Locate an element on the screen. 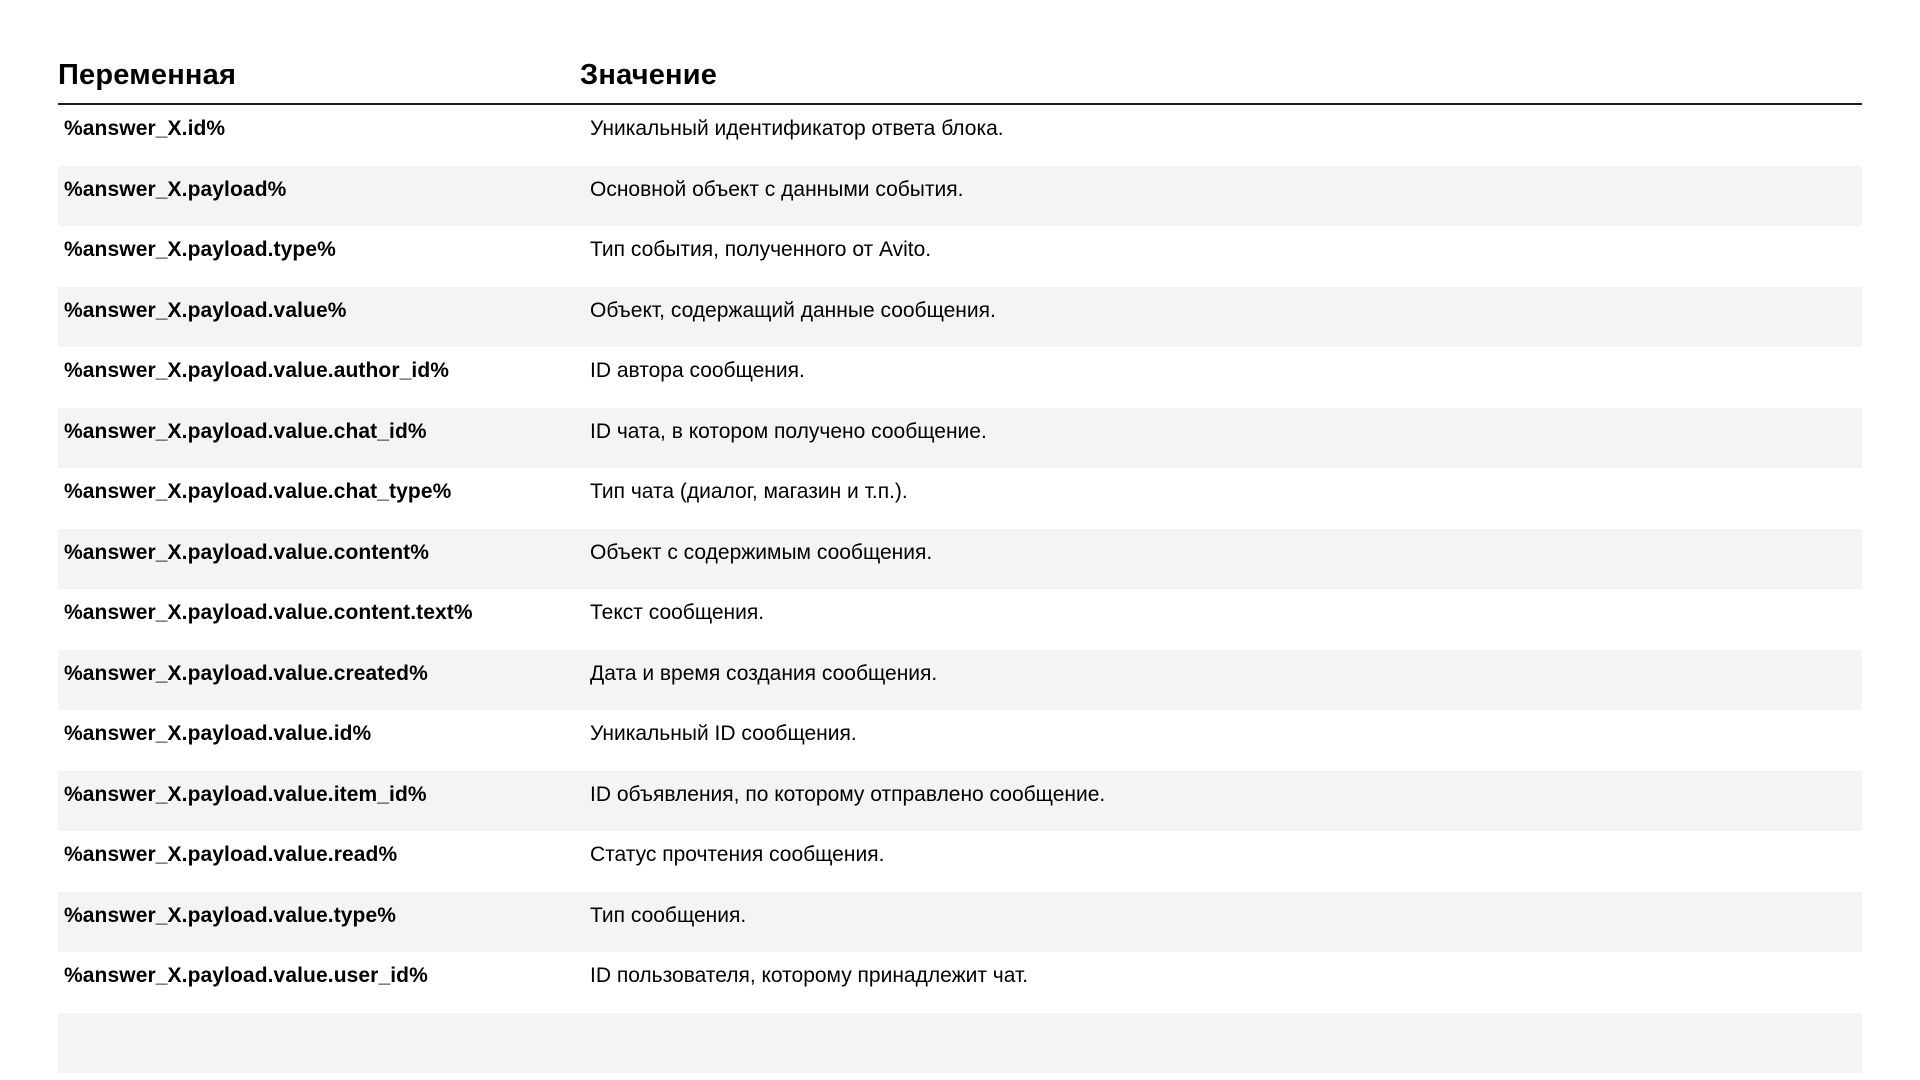 This screenshot has width=1920, height=1080. variable-cell: %answer_X.payload.value.chat_type% is located at coordinates (258, 491).